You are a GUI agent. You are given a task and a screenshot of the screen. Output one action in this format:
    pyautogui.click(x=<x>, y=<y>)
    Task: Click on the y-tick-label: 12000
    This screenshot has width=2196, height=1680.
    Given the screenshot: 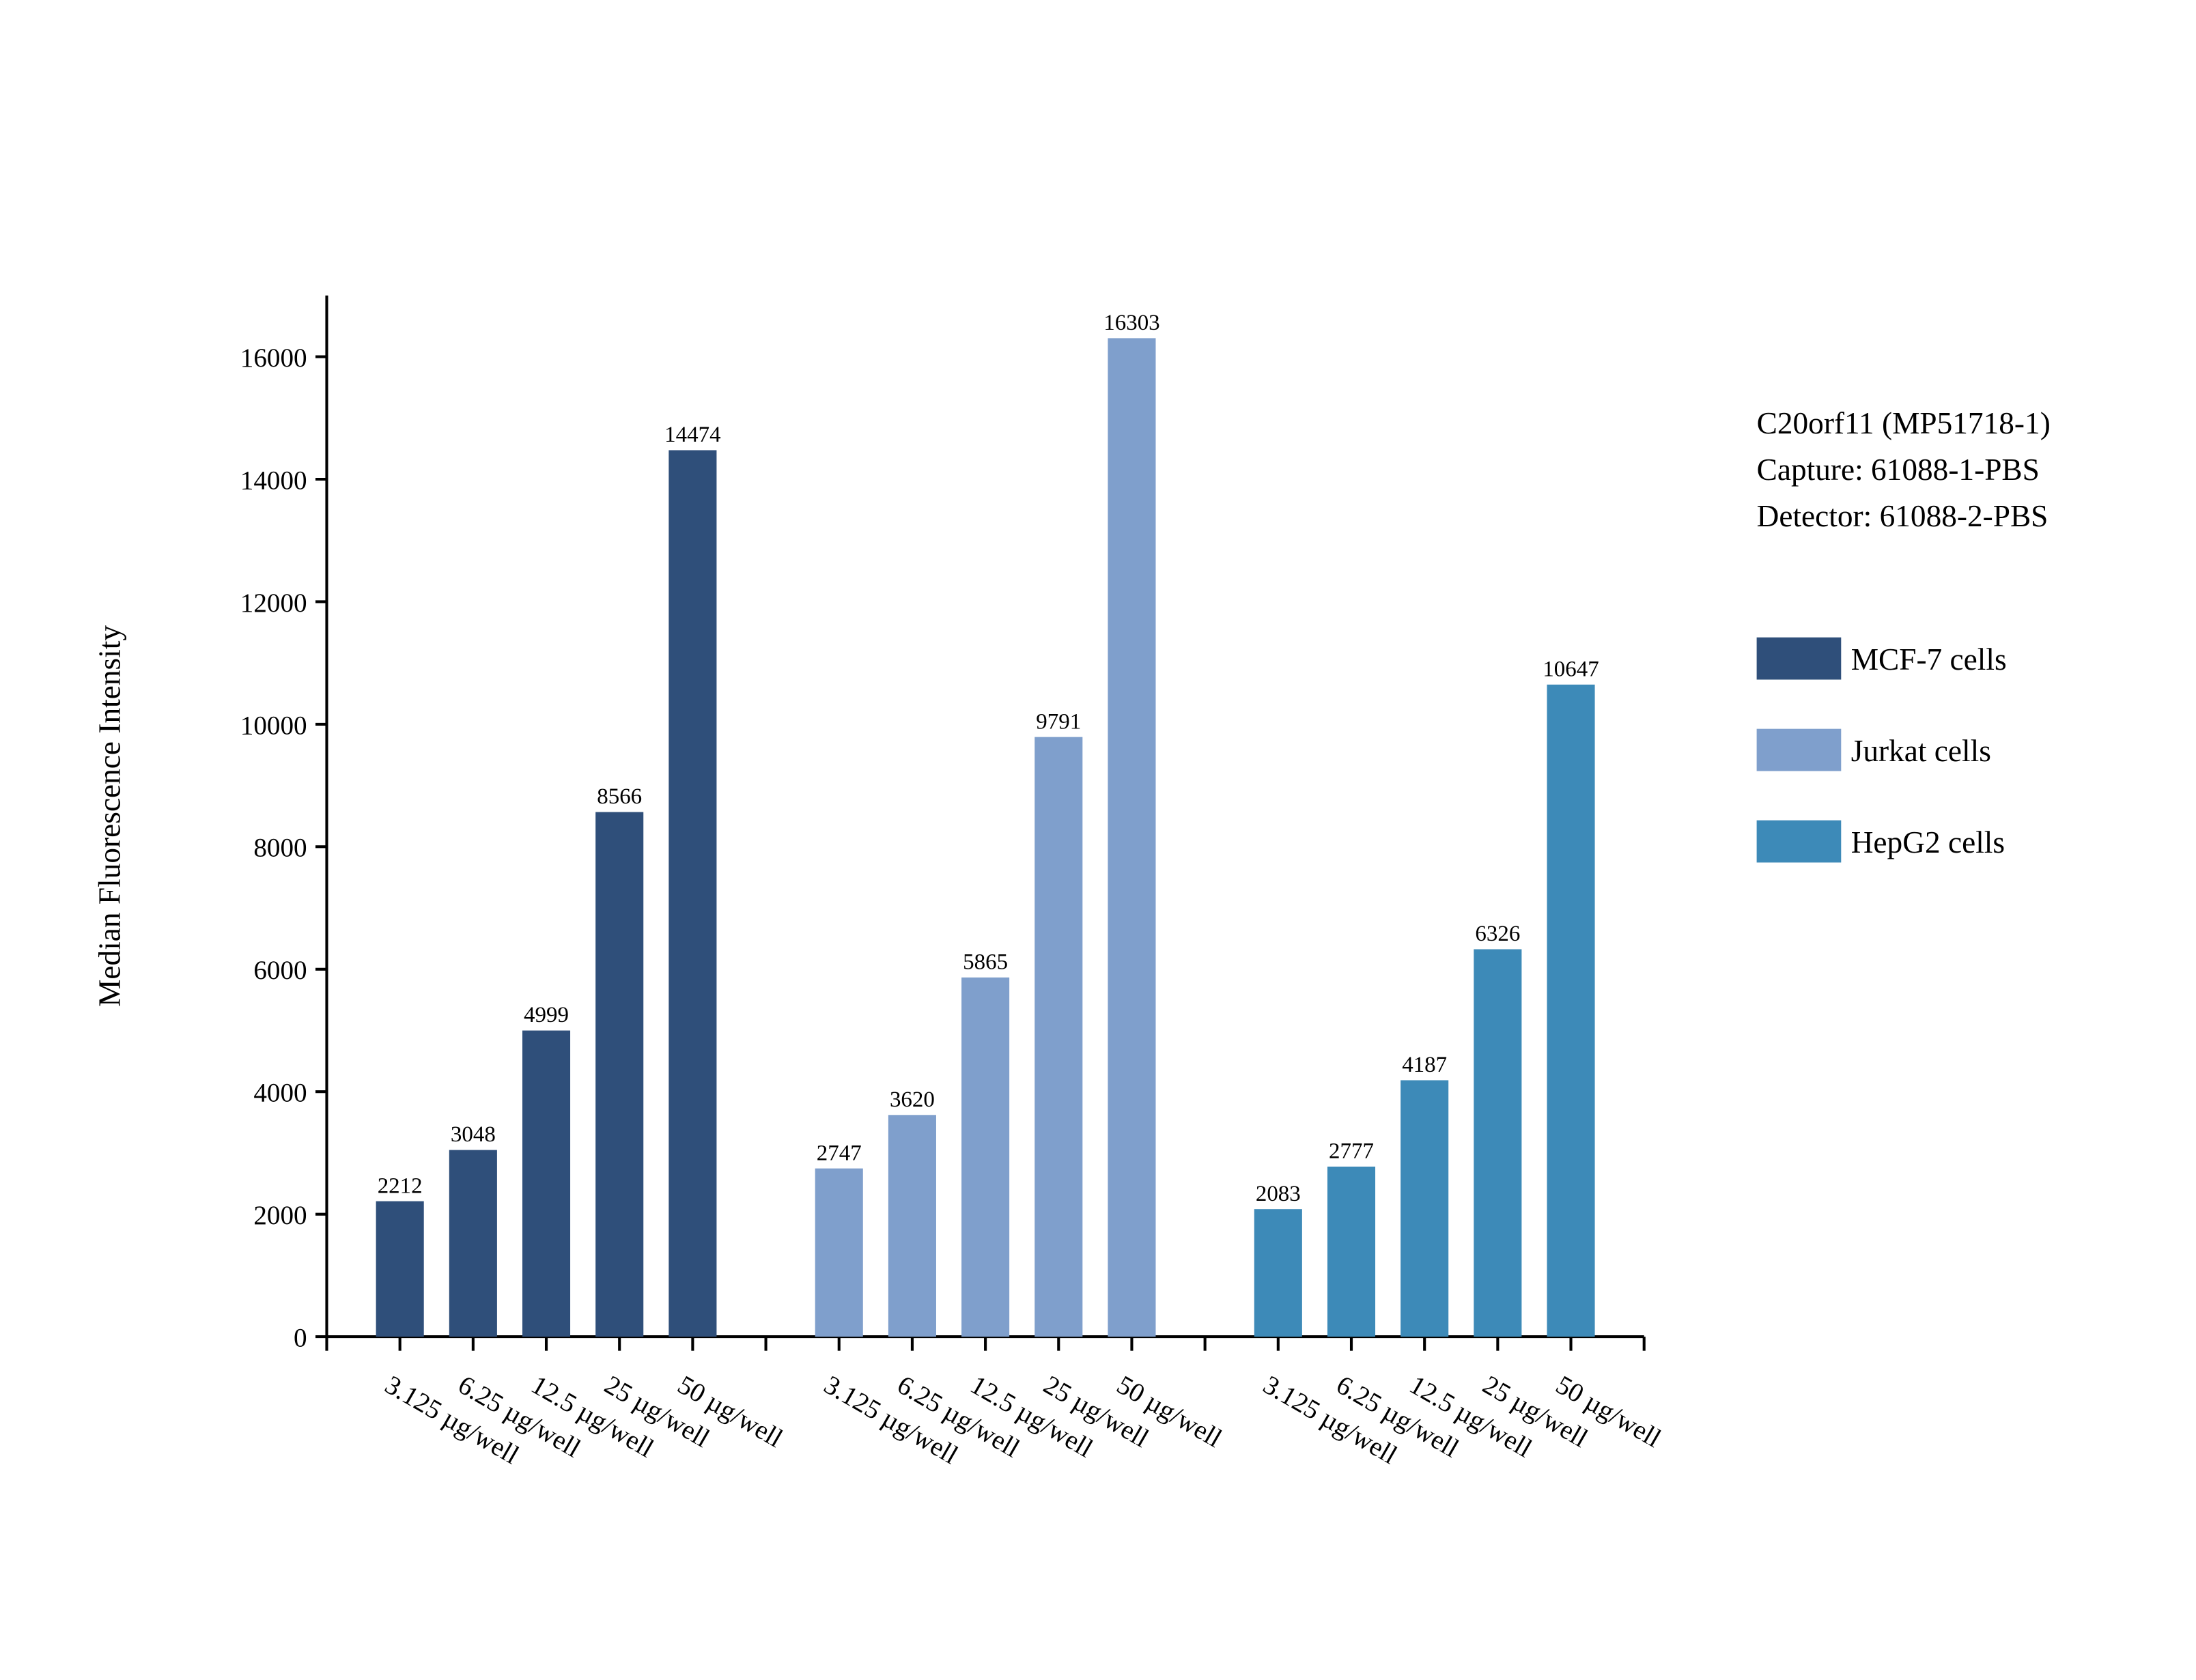 What is the action you would take?
    pyautogui.click(x=274, y=603)
    